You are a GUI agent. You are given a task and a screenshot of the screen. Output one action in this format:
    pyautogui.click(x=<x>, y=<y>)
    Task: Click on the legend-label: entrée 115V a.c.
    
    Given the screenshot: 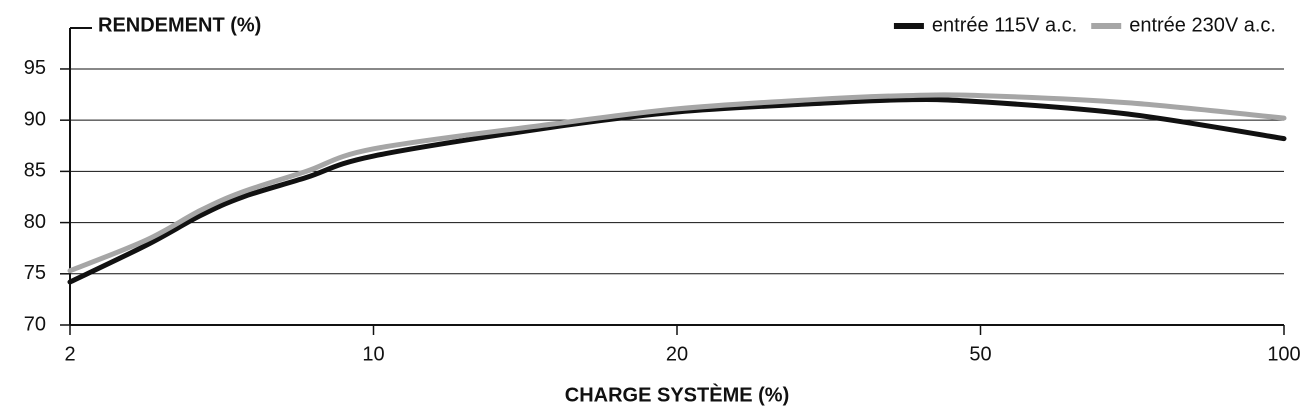 What is the action you would take?
    pyautogui.click(x=1004, y=25)
    